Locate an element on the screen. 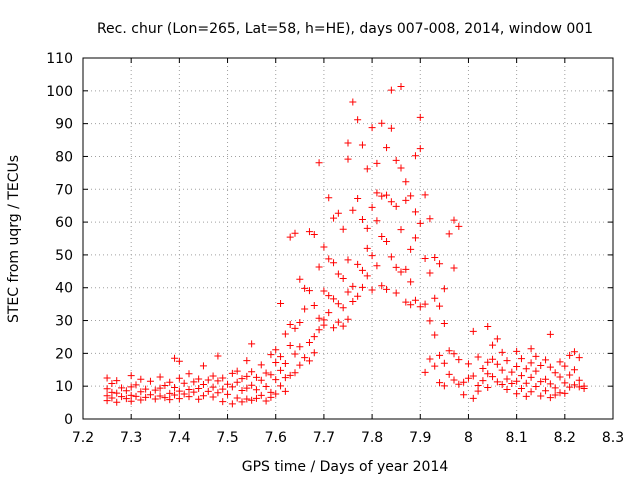  x-tick-label: 7.7 is located at coordinates (324, 438).